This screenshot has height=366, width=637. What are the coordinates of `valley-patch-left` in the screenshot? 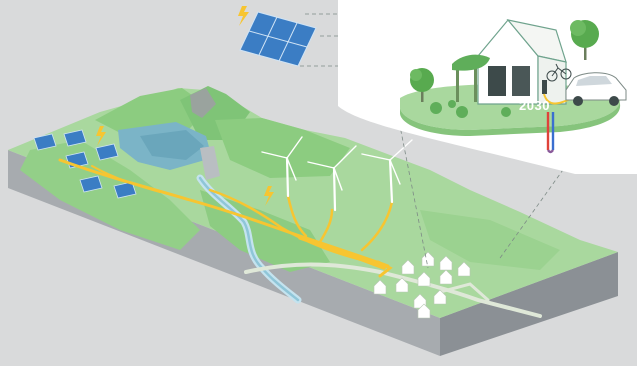 It's located at (110, 195).